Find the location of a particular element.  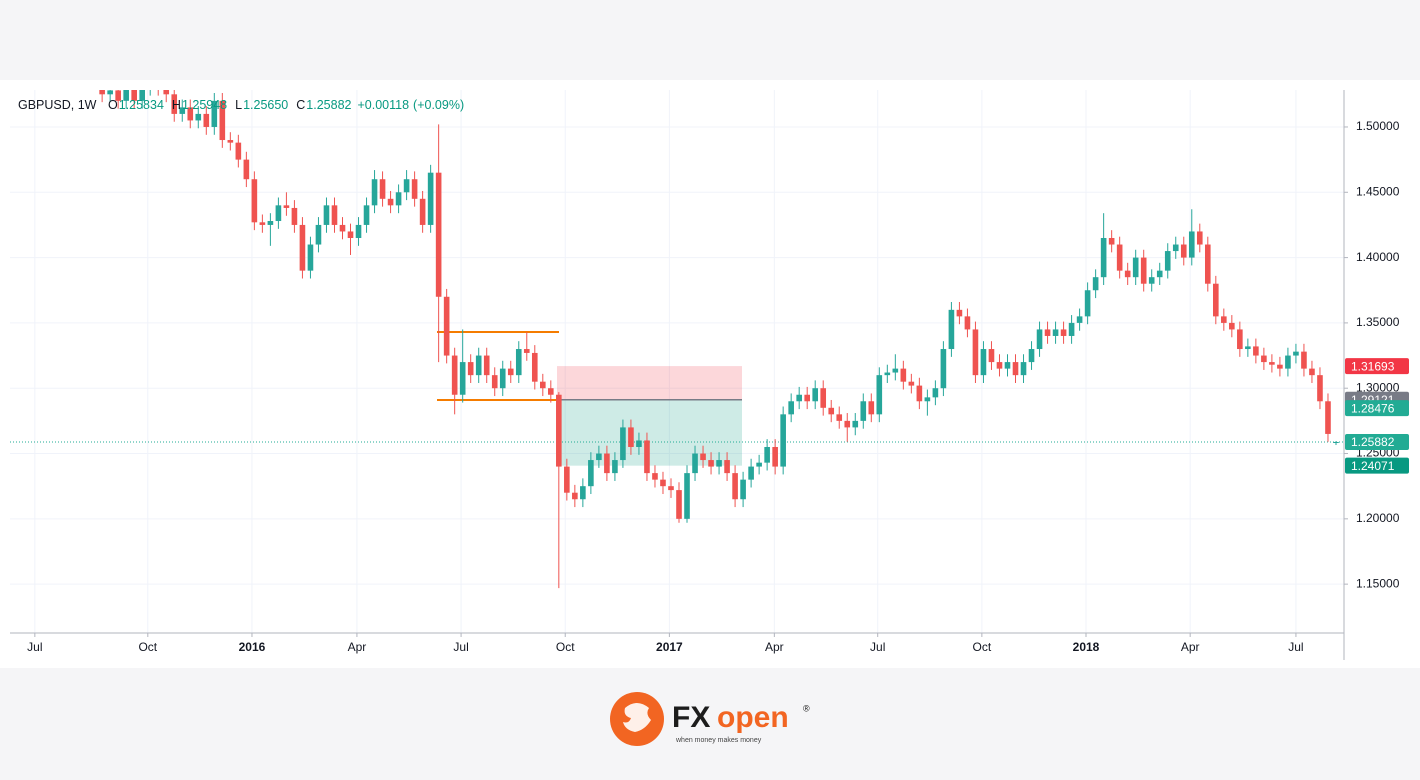

marker-price-label: 1.28476 is located at coordinates (1373, 408).